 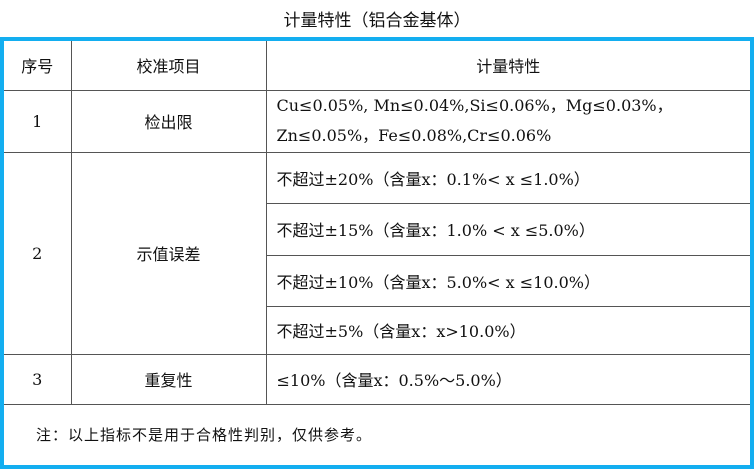 I want to click on row-item: 检出限, so click(x=168, y=121).